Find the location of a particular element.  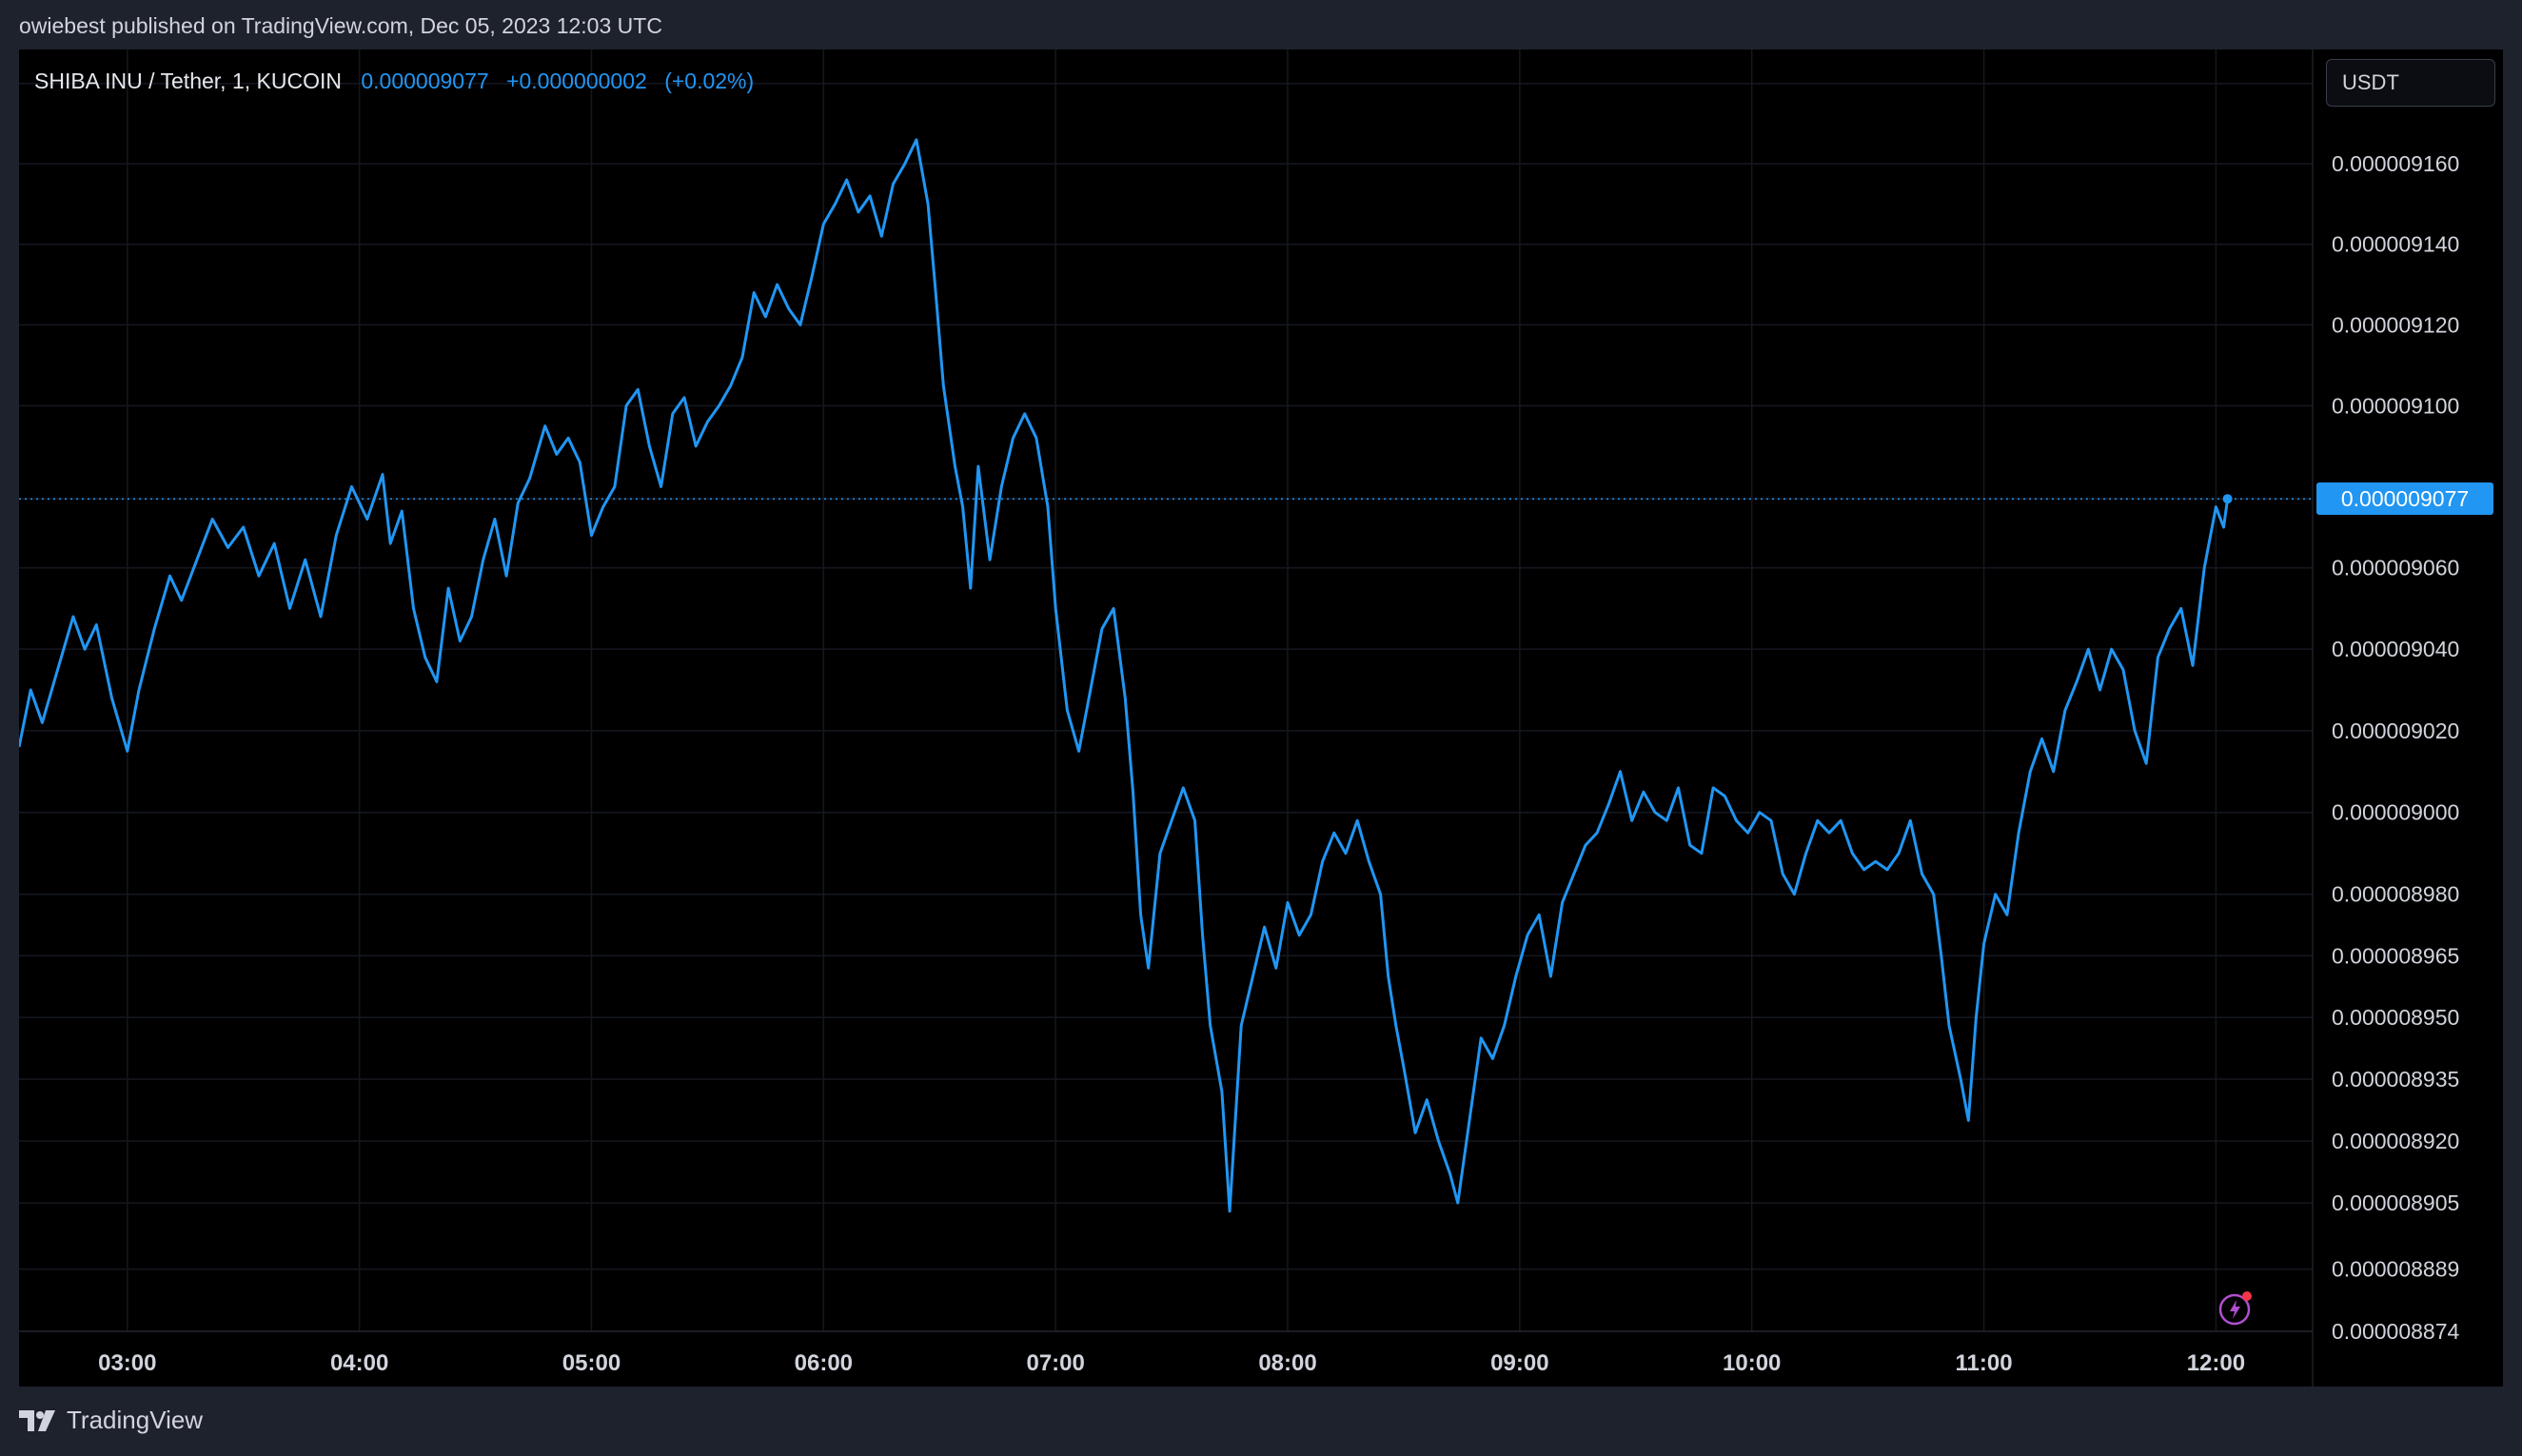

currency-selector: USDT is located at coordinates (2410, 83).